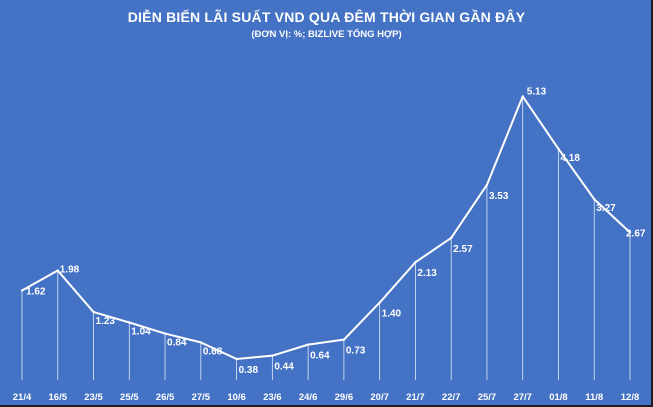 The image size is (653, 407). What do you see at coordinates (58, 397) in the screenshot?
I see `x-tick-label: 16/5` at bounding box center [58, 397].